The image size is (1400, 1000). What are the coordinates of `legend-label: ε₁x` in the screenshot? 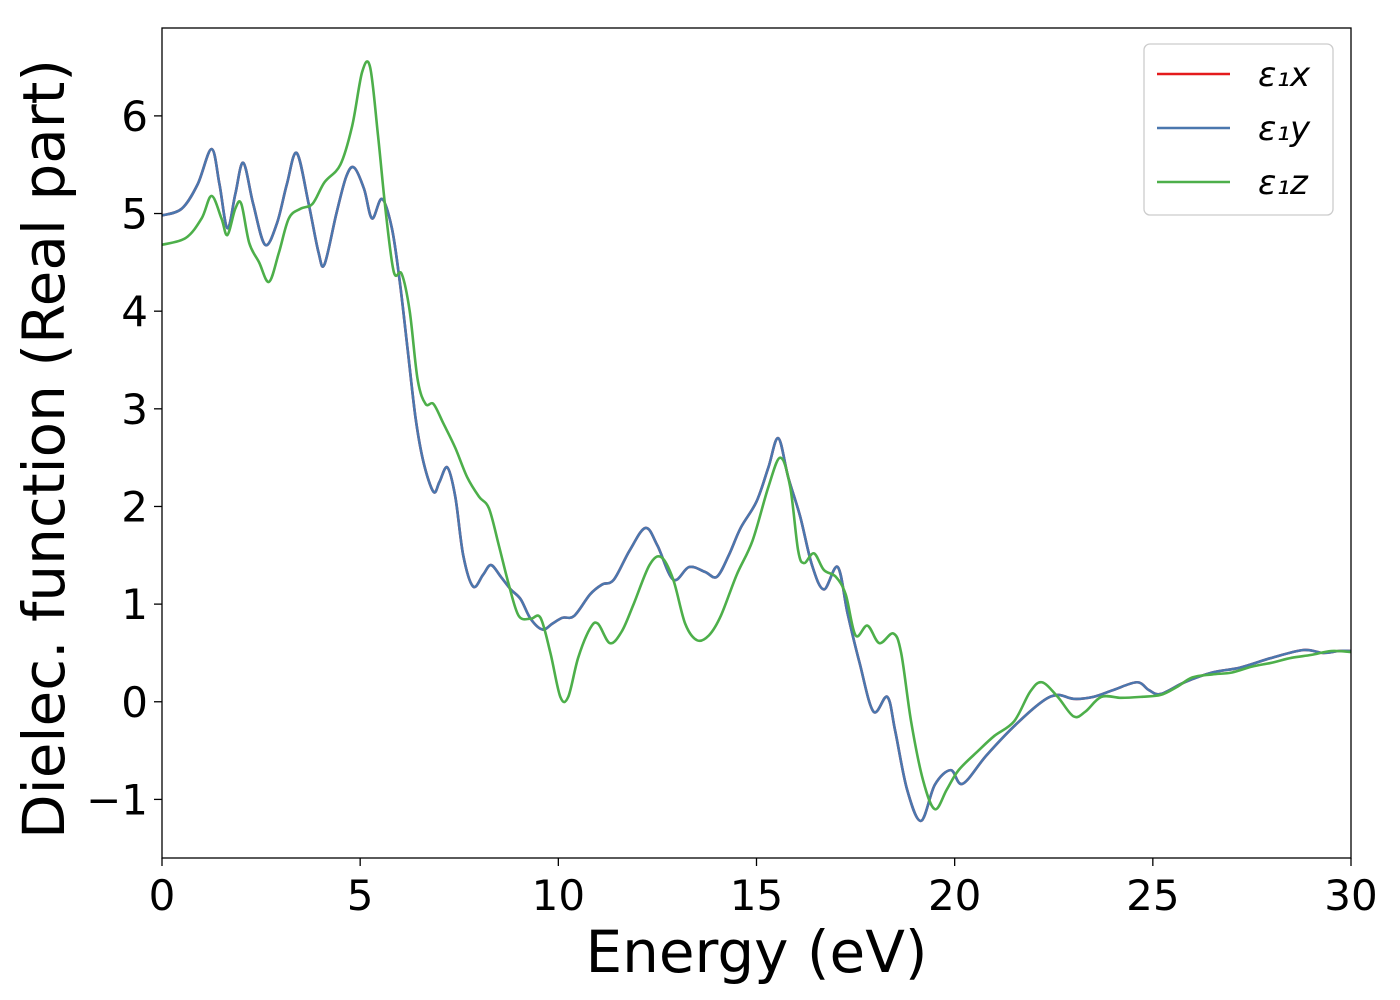 It's located at (1284, 75).